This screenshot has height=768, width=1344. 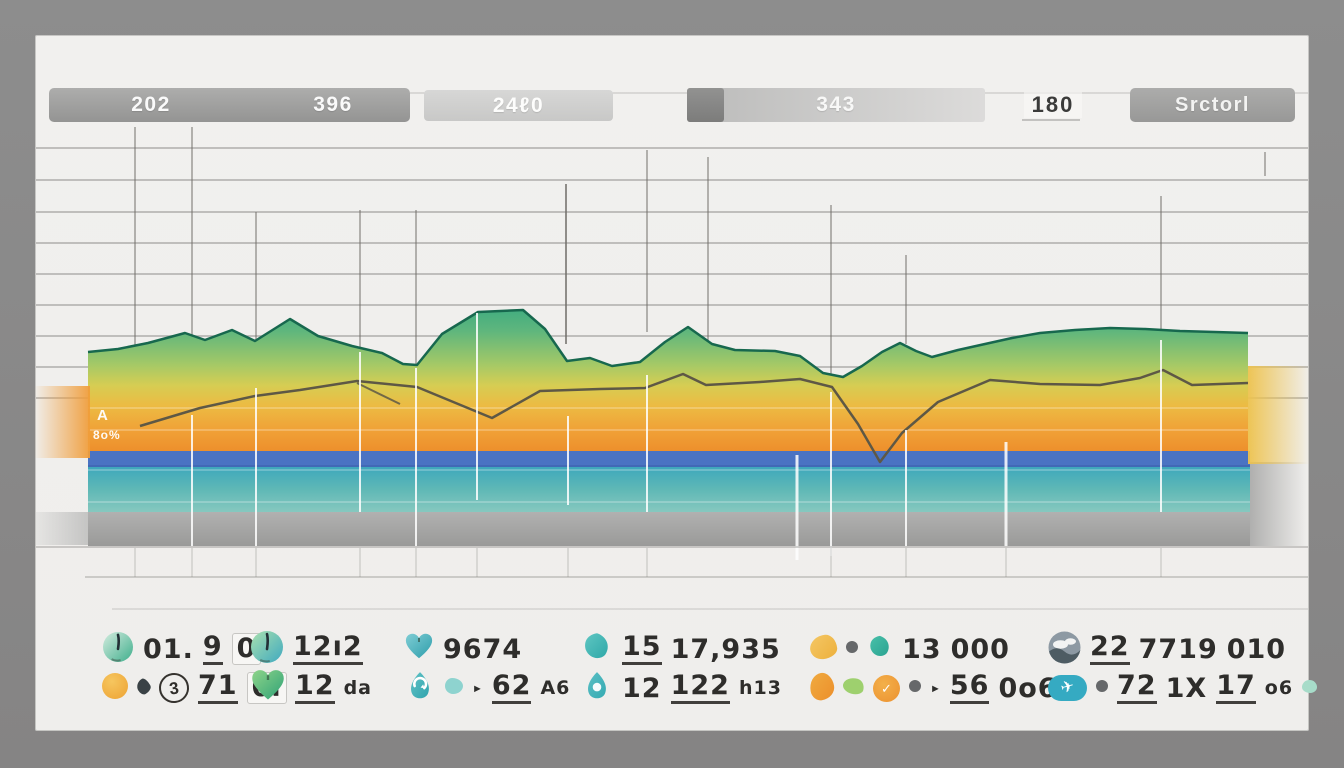 I want to click on stat-value-token: 15, so click(x=642, y=649).